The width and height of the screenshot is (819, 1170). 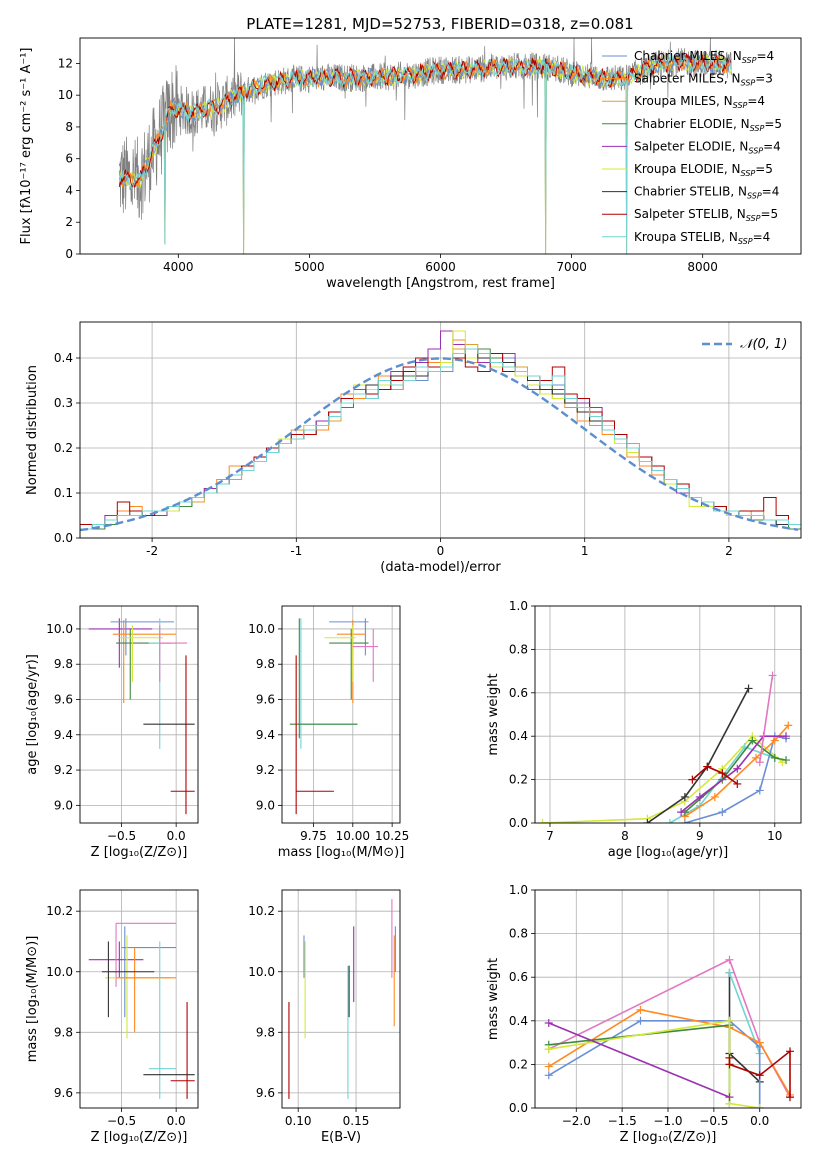 I want to click on y-tick-label: 0.0, so click(x=63, y=538).